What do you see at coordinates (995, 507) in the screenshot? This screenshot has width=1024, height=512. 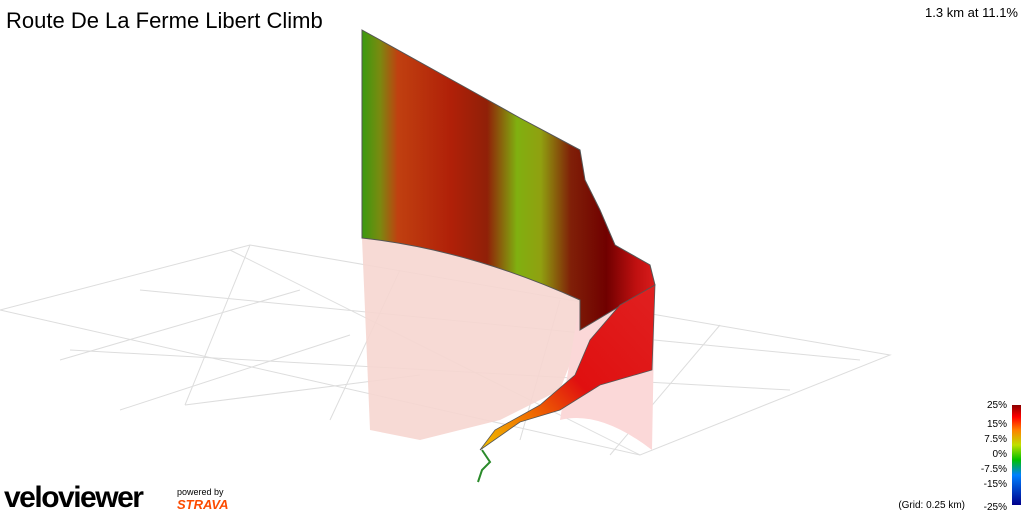 I see `legend-label: -25%` at bounding box center [995, 507].